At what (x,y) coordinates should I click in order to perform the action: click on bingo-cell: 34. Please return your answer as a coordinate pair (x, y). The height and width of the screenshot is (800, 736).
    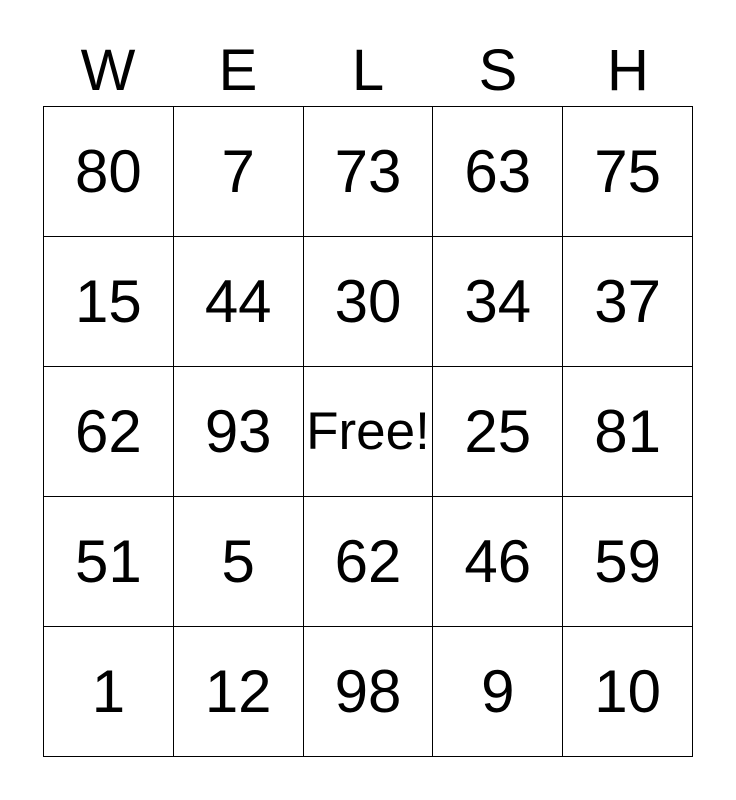
    Looking at the image, I should click on (498, 302).